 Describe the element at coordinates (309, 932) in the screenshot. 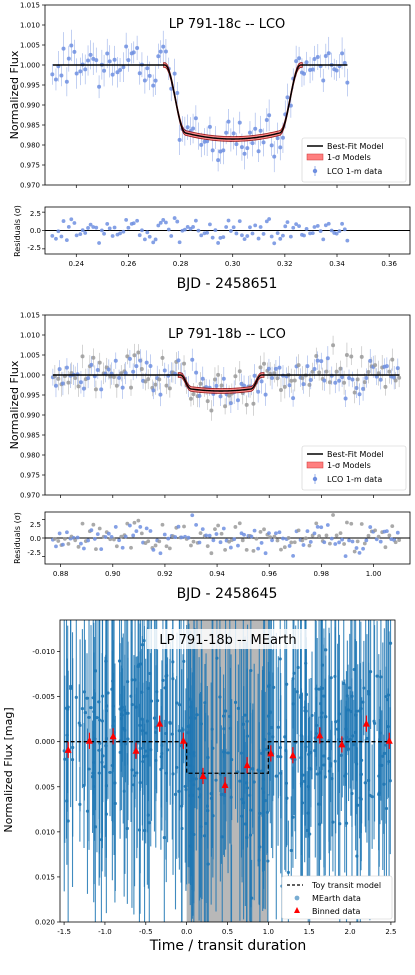

I see `x-tick-label: 1.5` at that location.